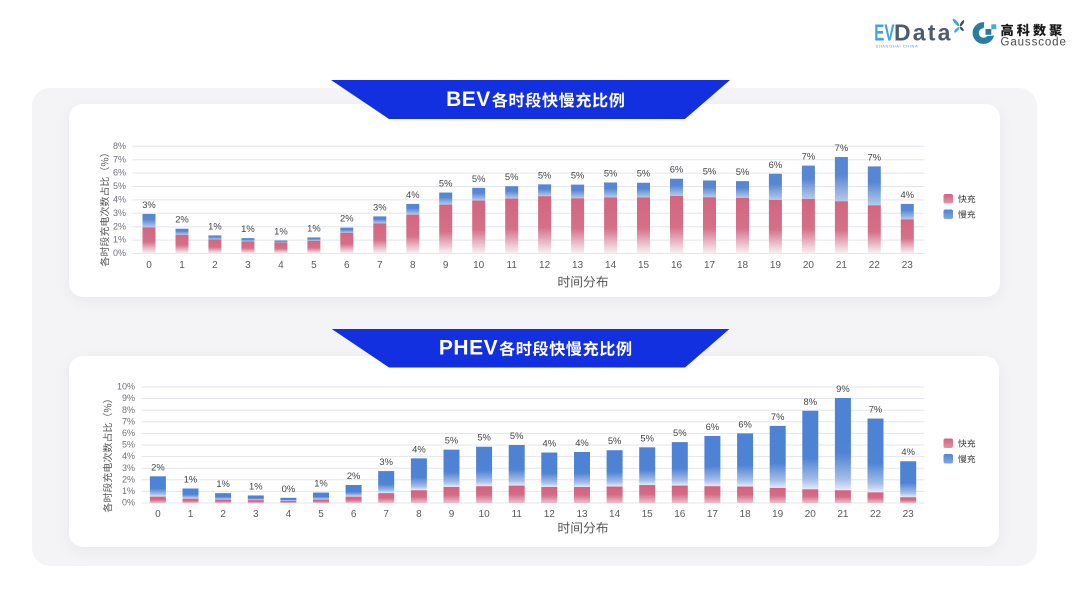  Describe the element at coordinates (413, 265) in the screenshot. I see `svg-text: 8` at that location.